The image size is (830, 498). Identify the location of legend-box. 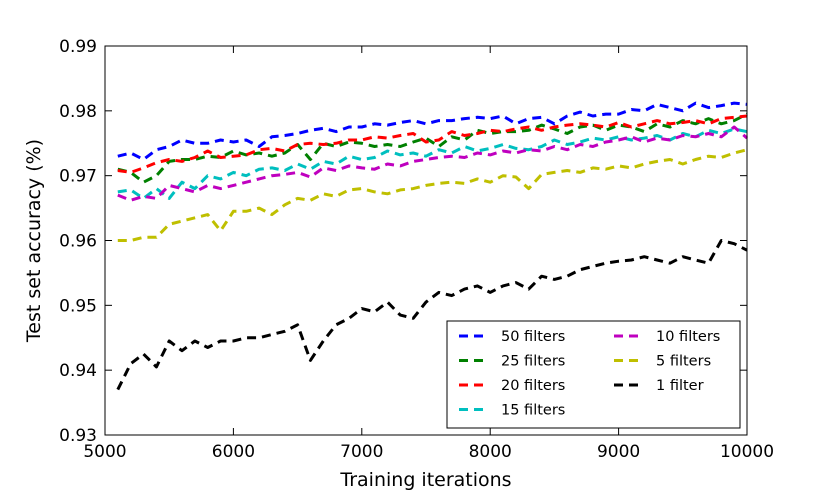
(593, 374).